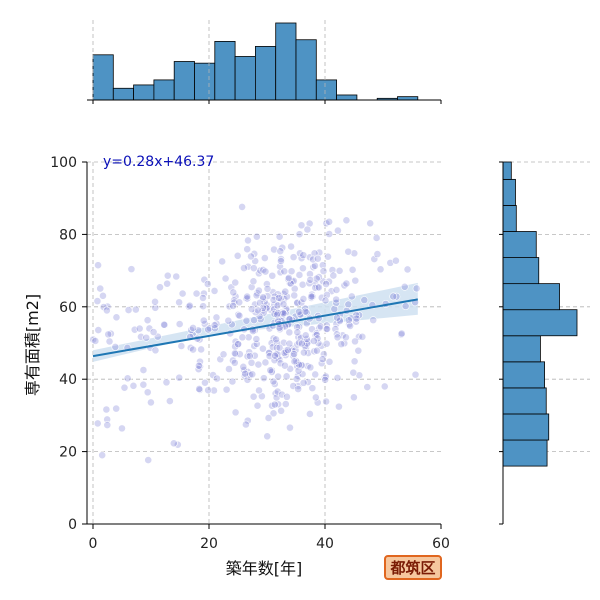 Image resolution: width=600 pixels, height=600 pixels. What do you see at coordinates (413, 567) in the screenshot?
I see `ward-badge: 都筑区` at bounding box center [413, 567].